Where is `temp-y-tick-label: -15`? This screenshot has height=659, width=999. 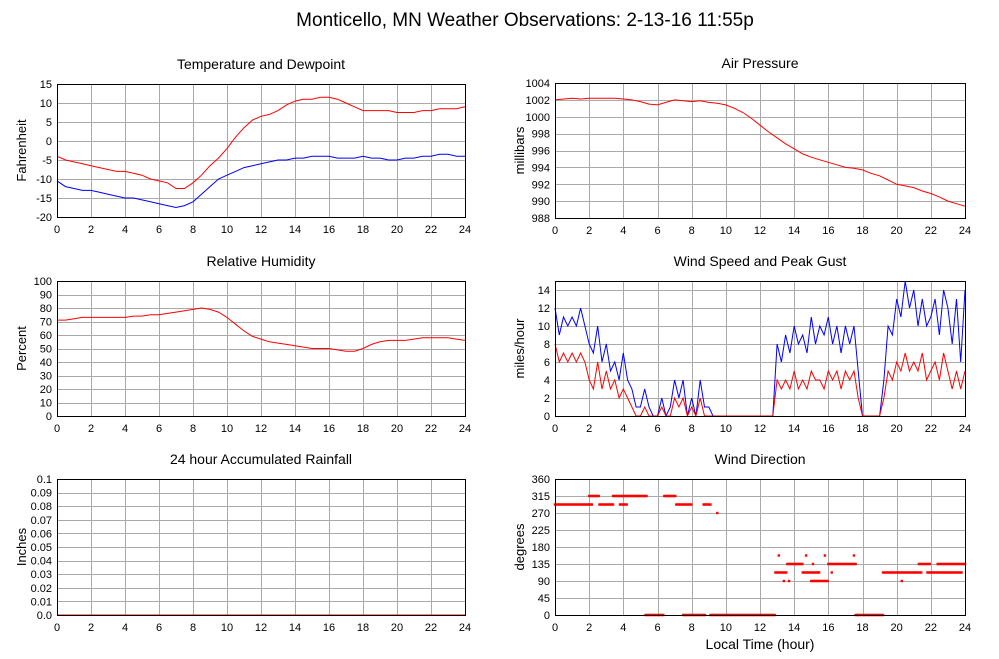 temp-y-tick-label: -15 is located at coordinates (44, 199).